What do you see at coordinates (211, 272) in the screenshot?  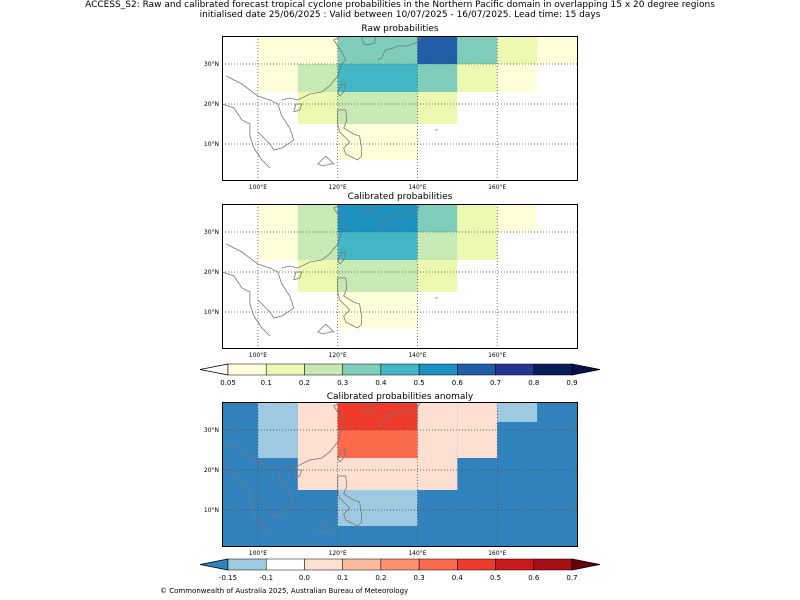 I see `lat-tick-label: 20°N` at bounding box center [211, 272].